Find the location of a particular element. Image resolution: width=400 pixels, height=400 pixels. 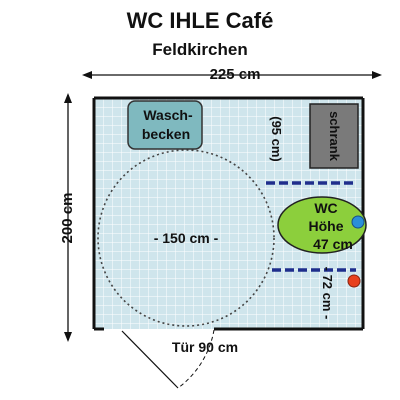

wc-gap-label: - 72 cm - is located at coordinates (327, 293).